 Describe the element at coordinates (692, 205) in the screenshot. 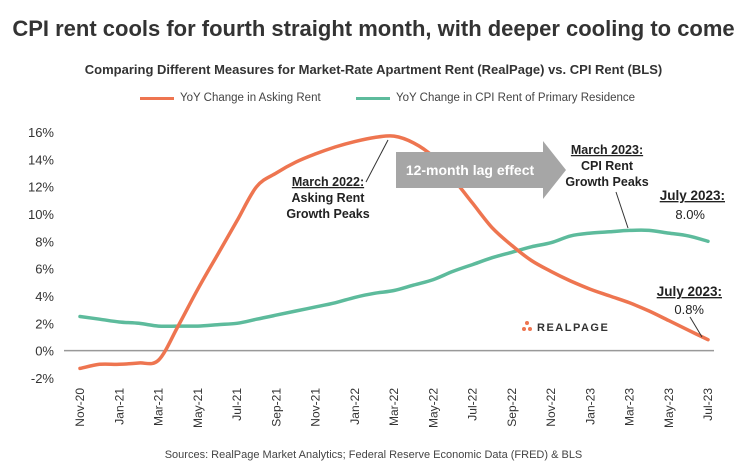

I see `annotation-july-2023-cpi: July 2023: 8.0%` at that location.